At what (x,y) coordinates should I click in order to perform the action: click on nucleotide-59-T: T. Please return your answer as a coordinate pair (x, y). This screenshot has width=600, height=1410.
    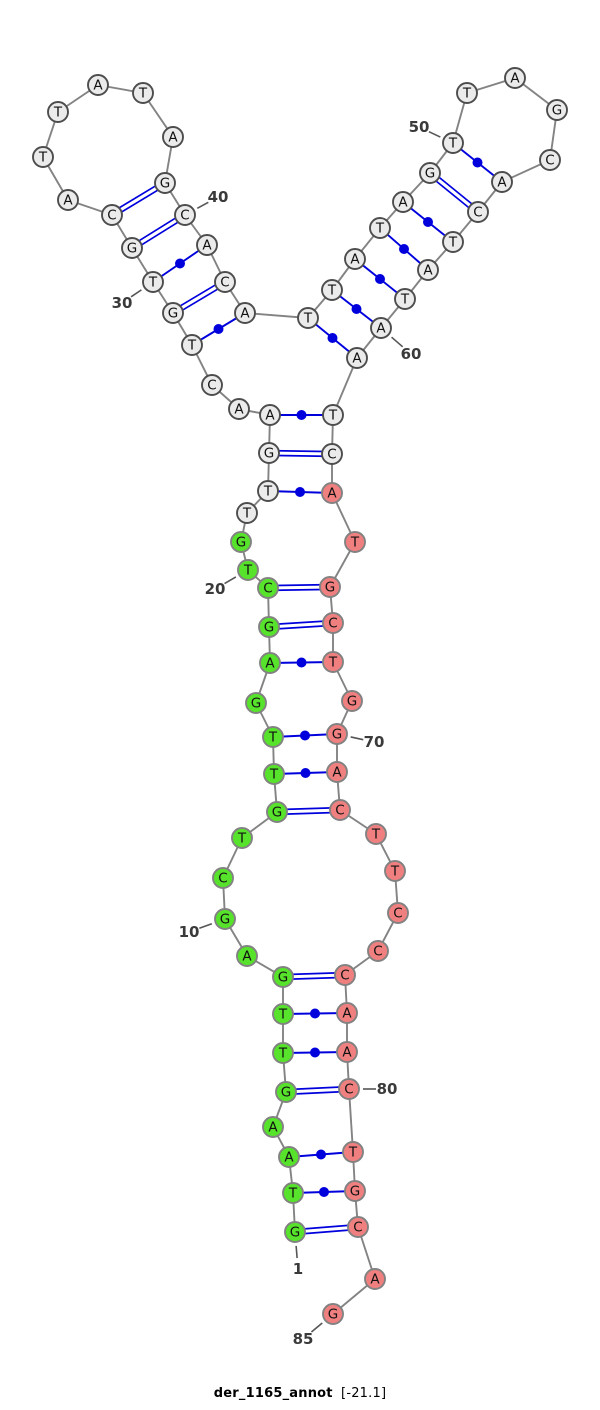
    Looking at the image, I should click on (405, 299).